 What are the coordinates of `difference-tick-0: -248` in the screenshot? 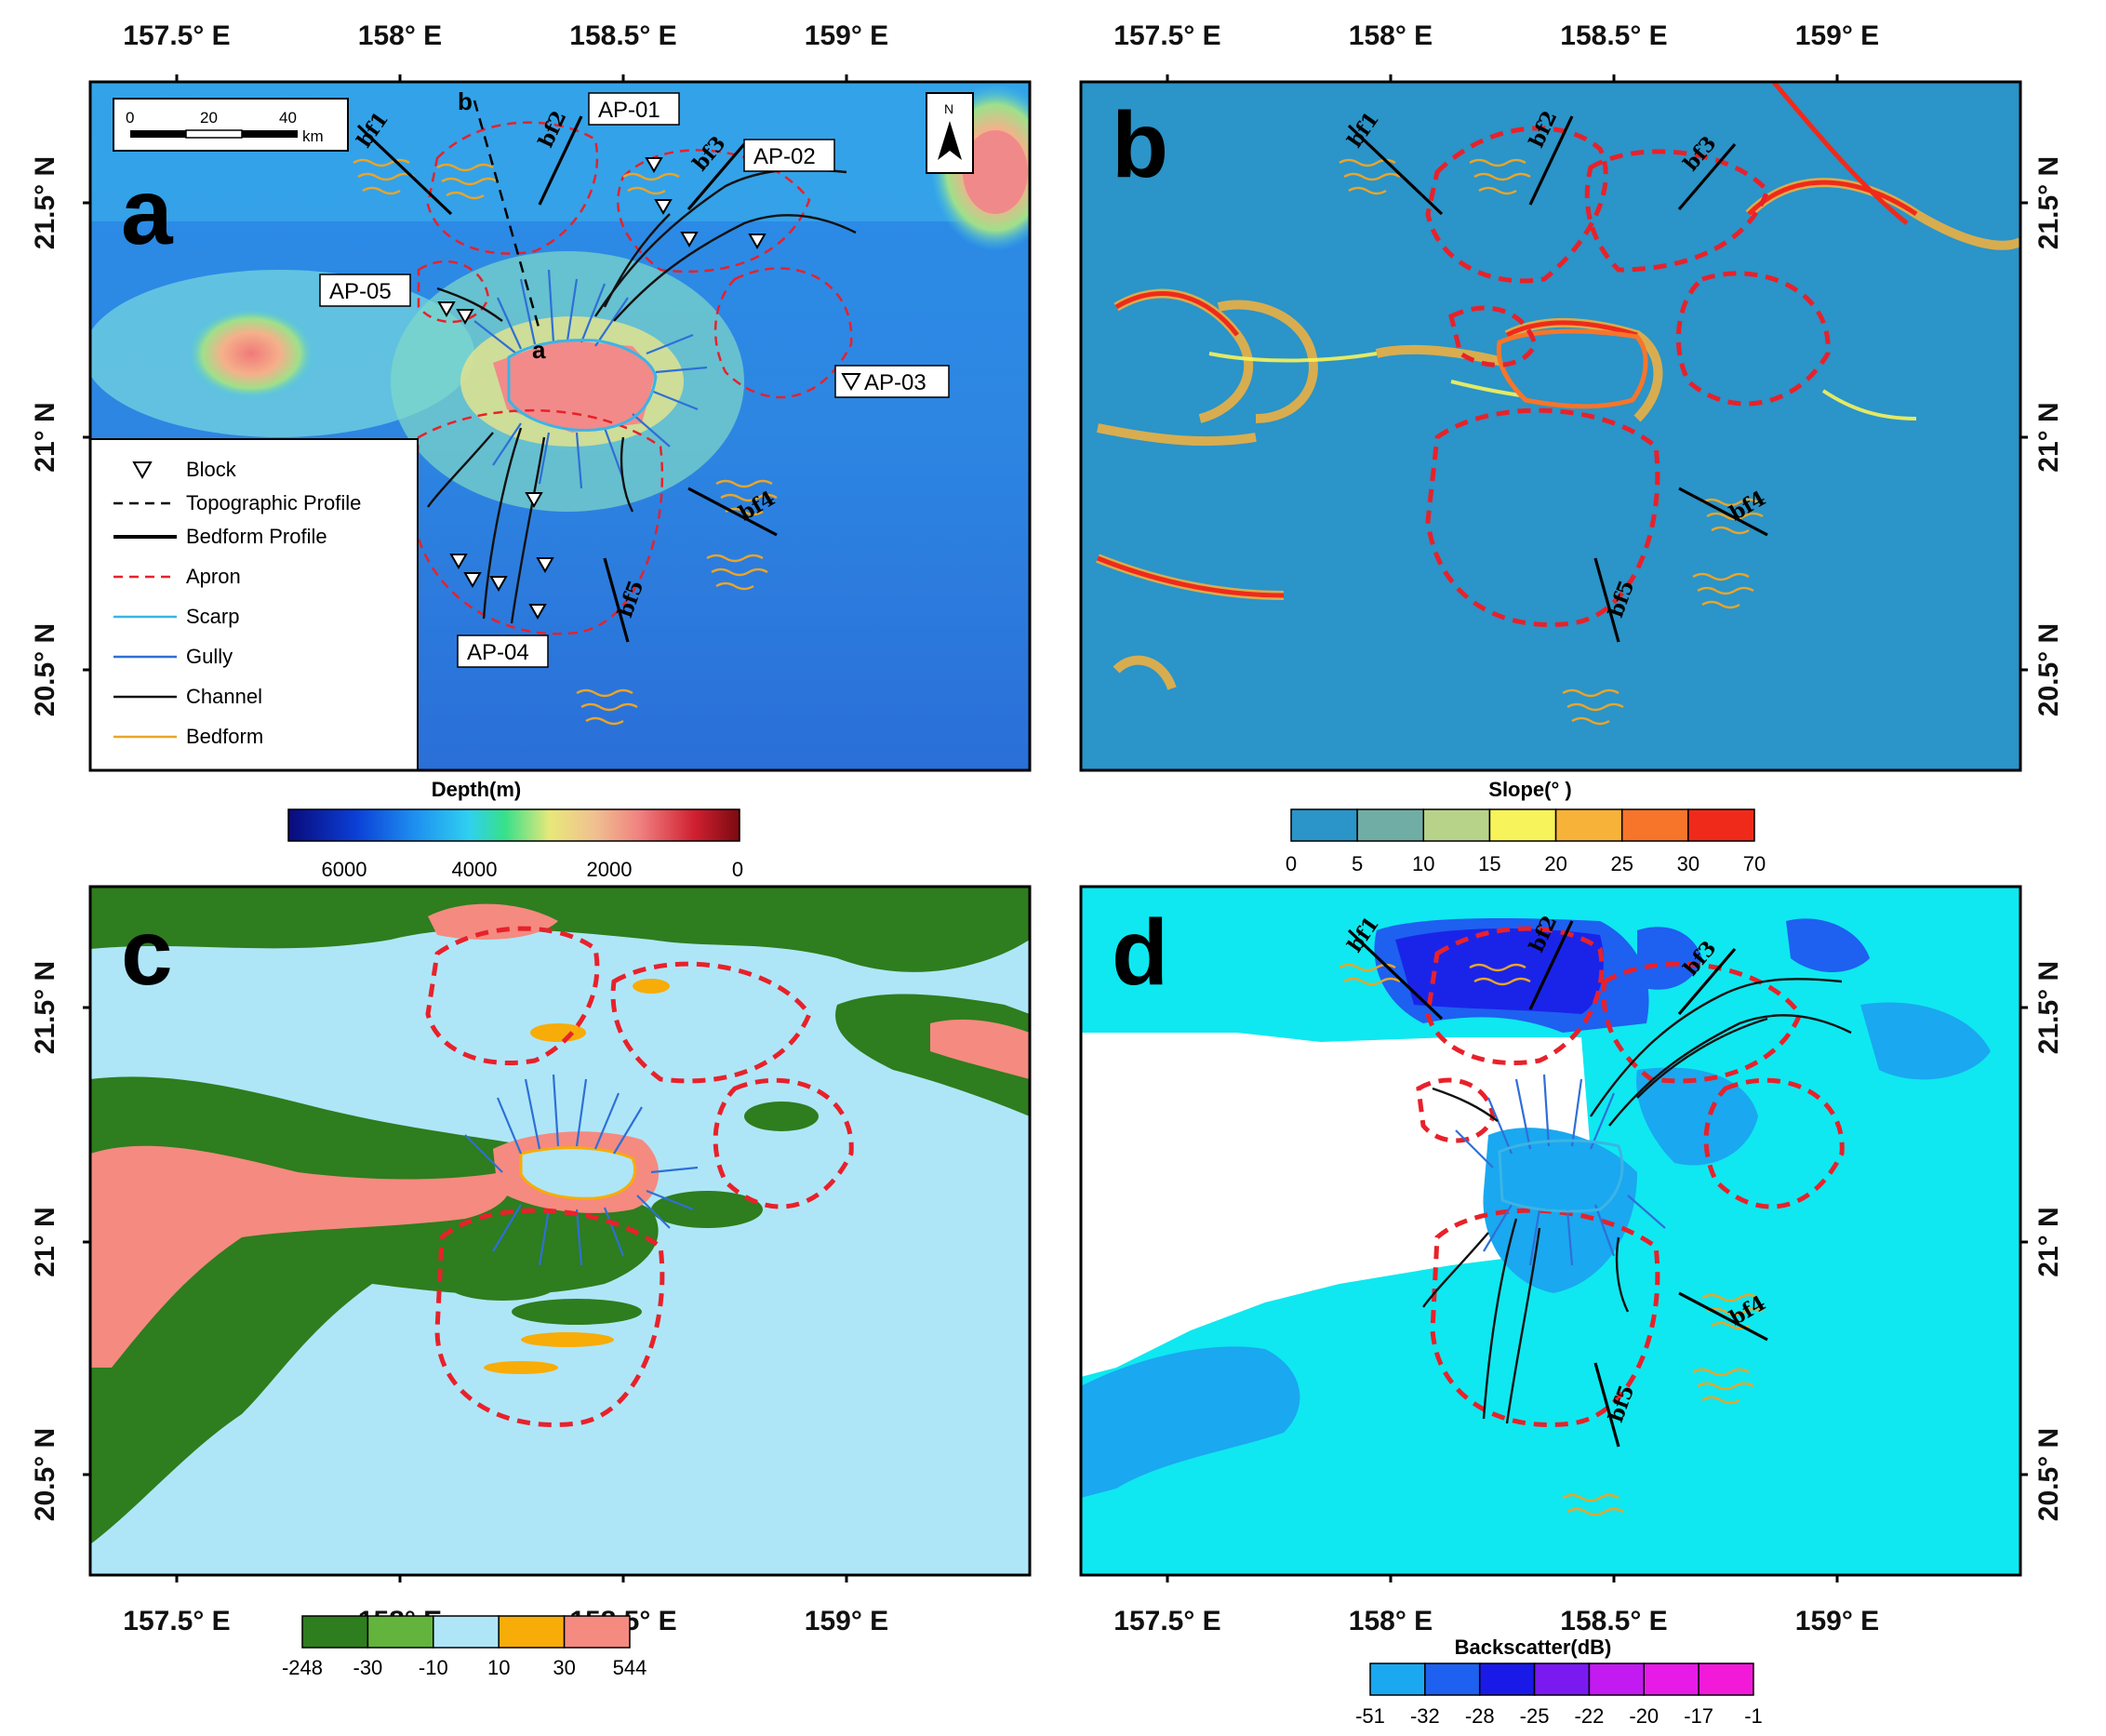 It's located at (302, 1668).